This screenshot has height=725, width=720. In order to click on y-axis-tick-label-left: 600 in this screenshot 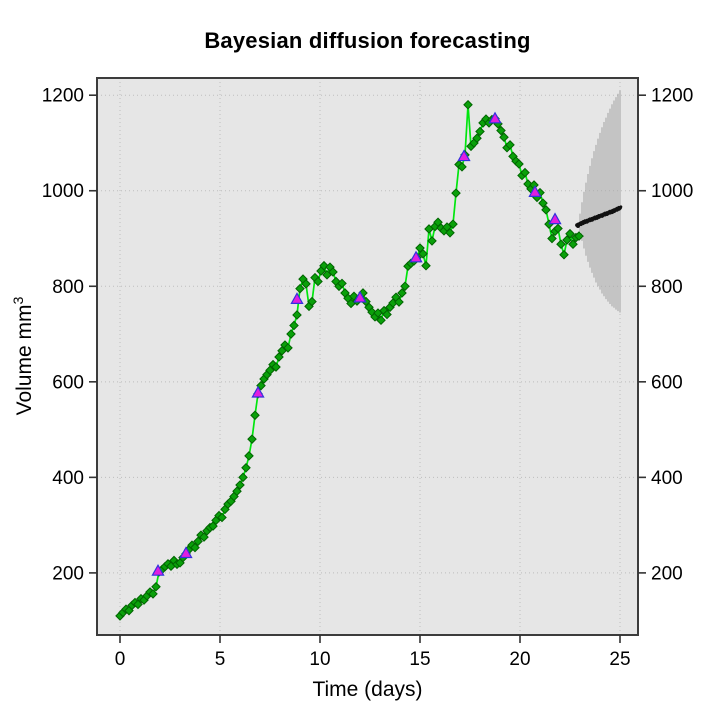, I will do `click(68, 382)`.